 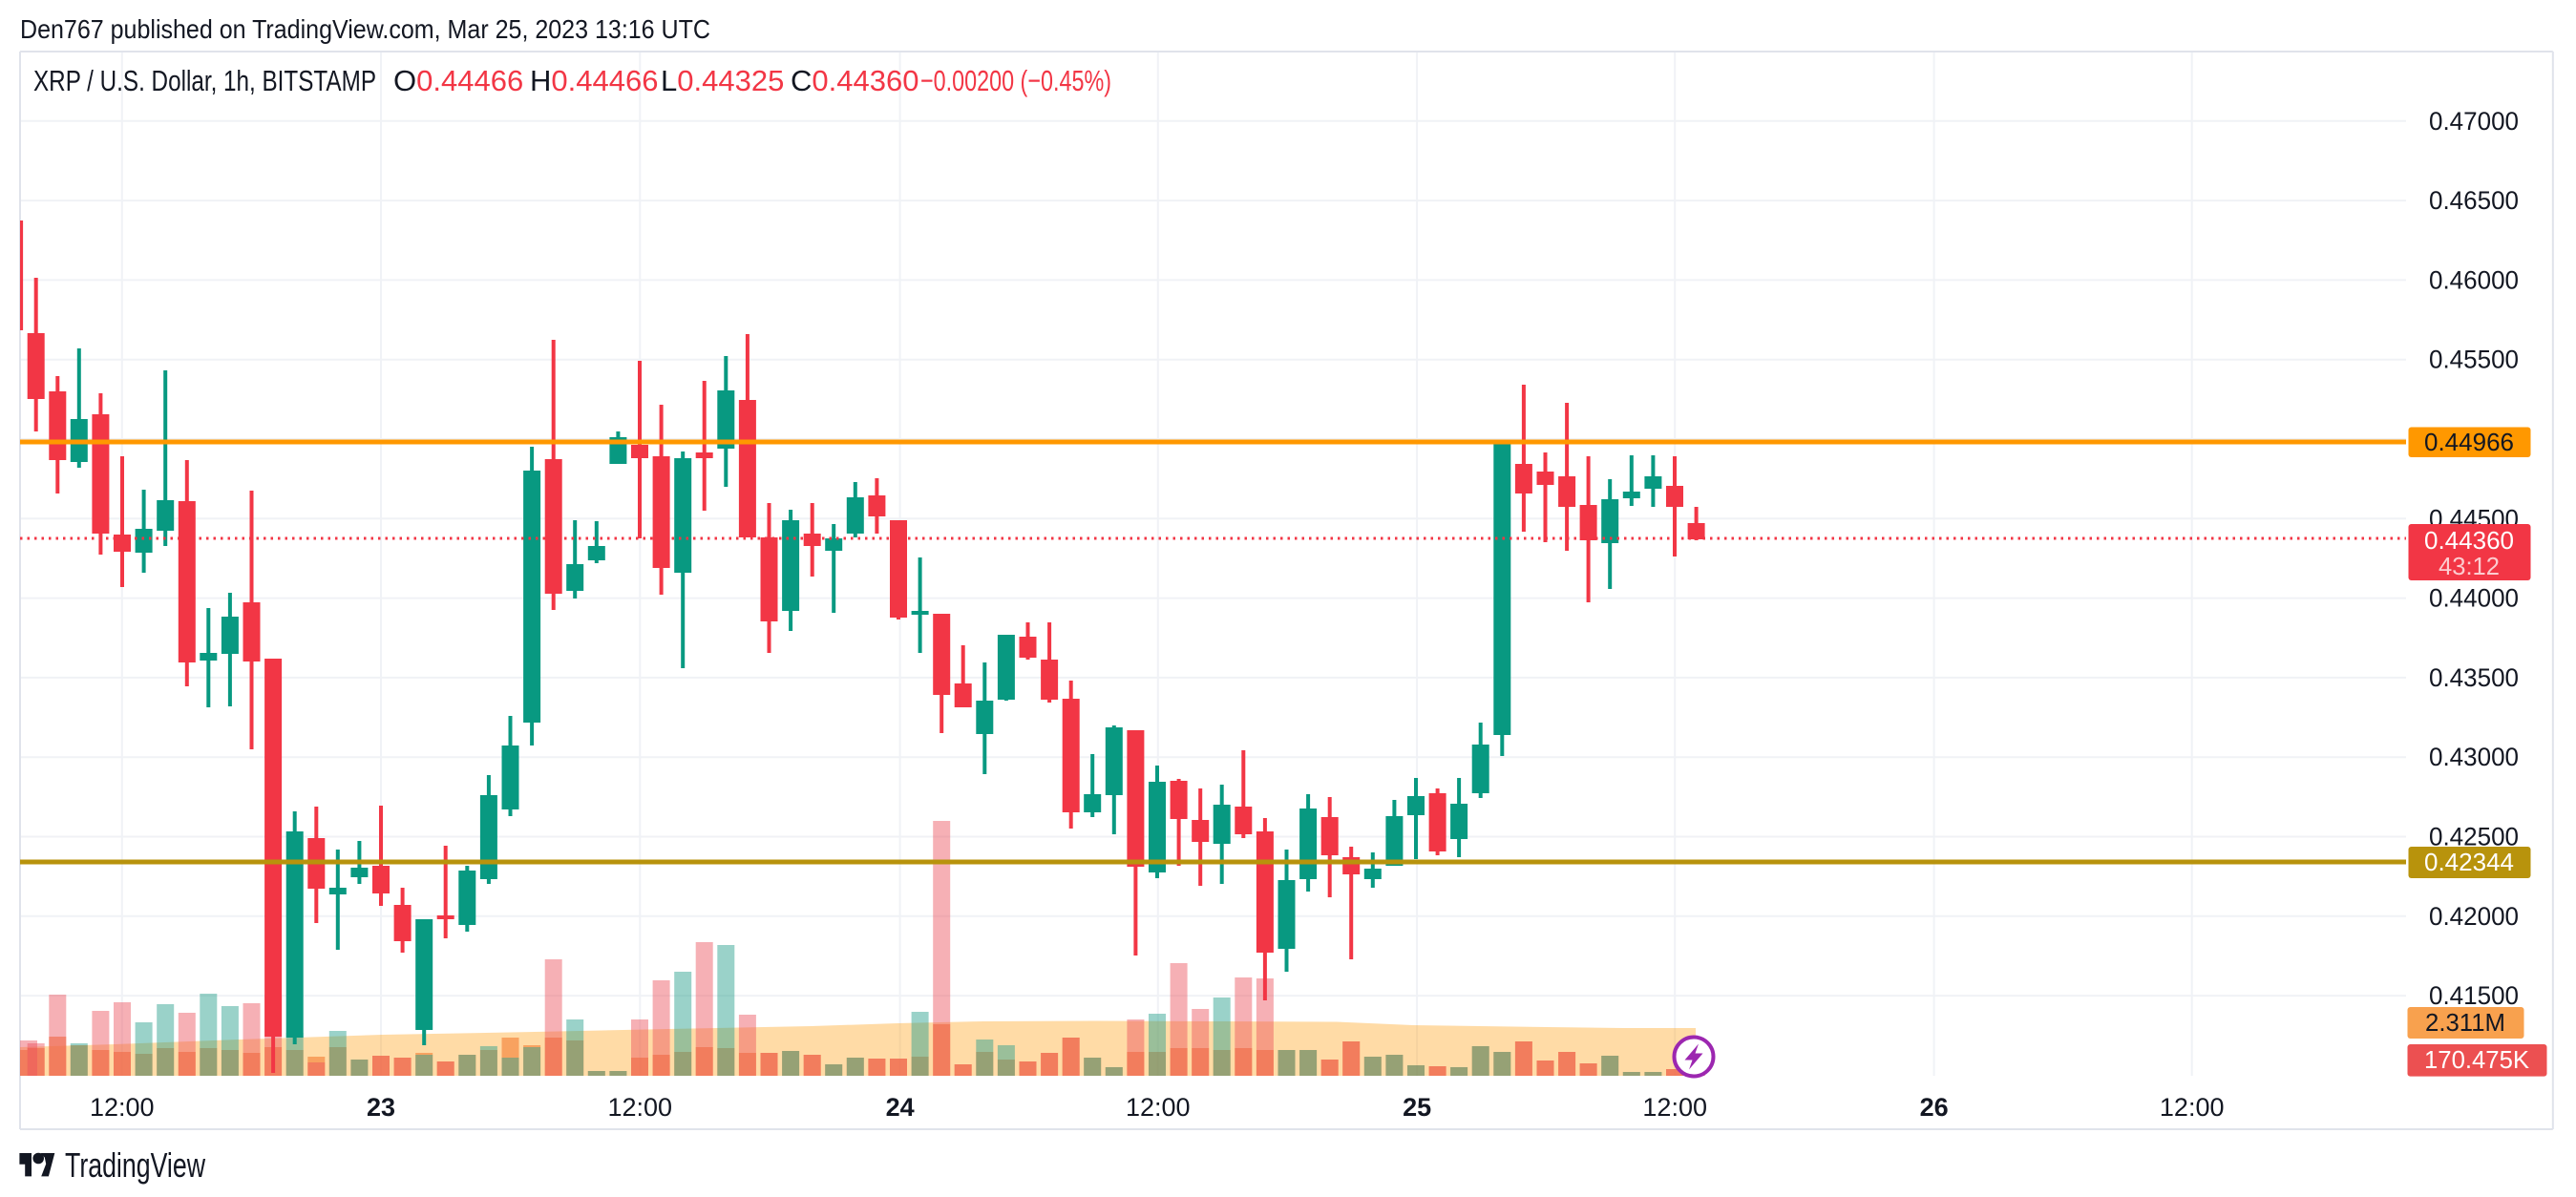 What do you see at coordinates (900, 1107) in the screenshot?
I see `svg-text: 24` at bounding box center [900, 1107].